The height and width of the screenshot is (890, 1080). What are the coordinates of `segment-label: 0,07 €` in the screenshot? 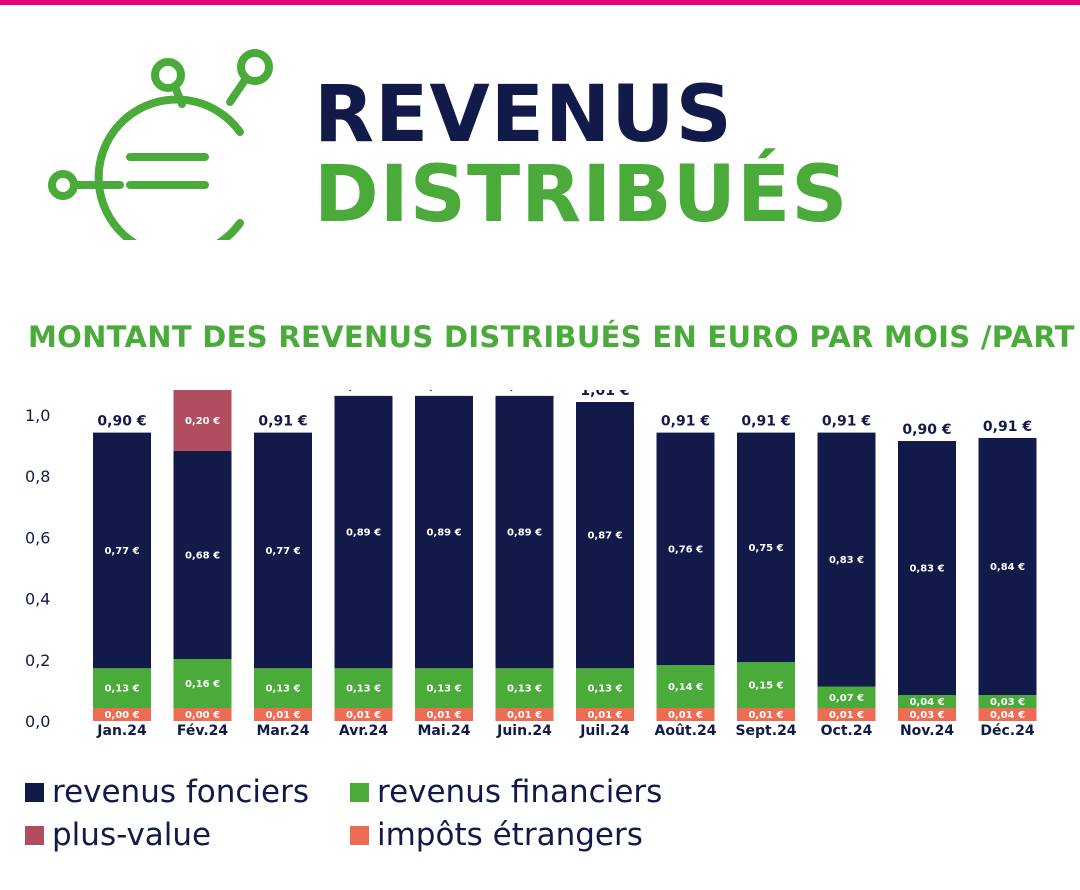 It's located at (846, 698).